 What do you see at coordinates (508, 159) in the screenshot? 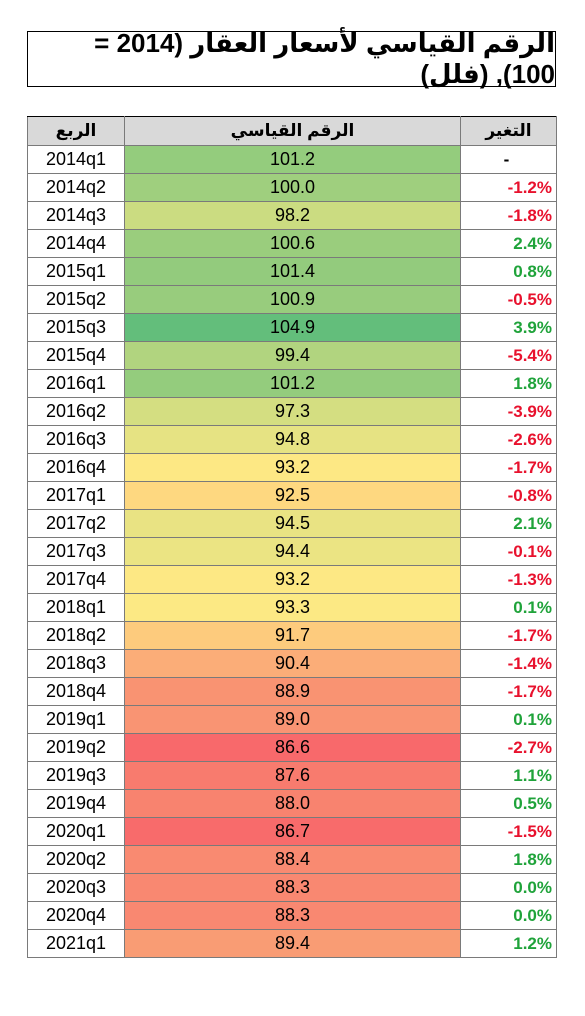
I see `change-cell: -` at bounding box center [508, 159].